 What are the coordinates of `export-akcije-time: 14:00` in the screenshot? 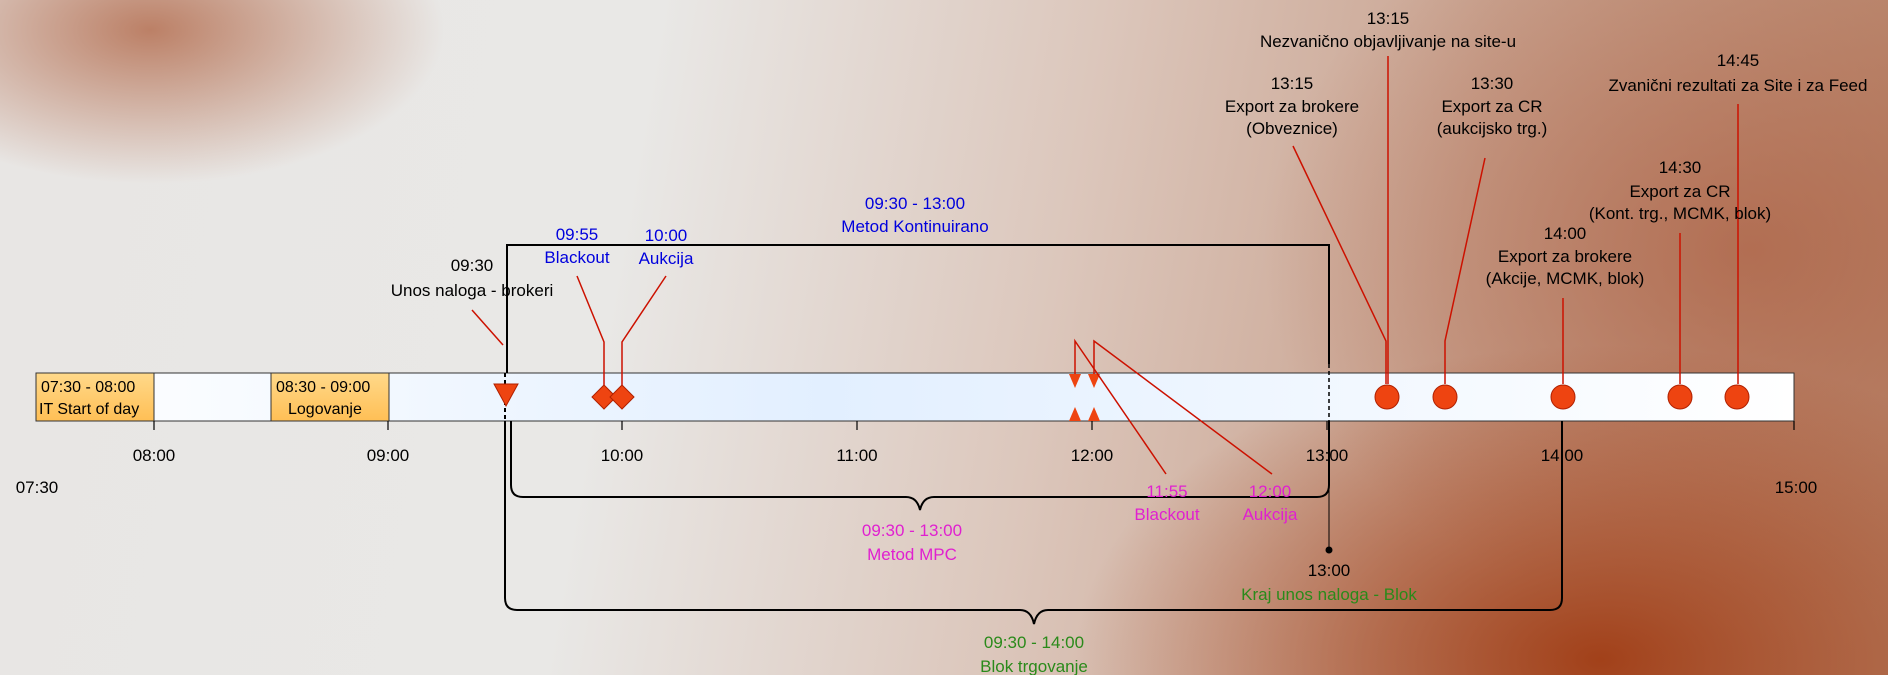 It's located at (1565, 233).